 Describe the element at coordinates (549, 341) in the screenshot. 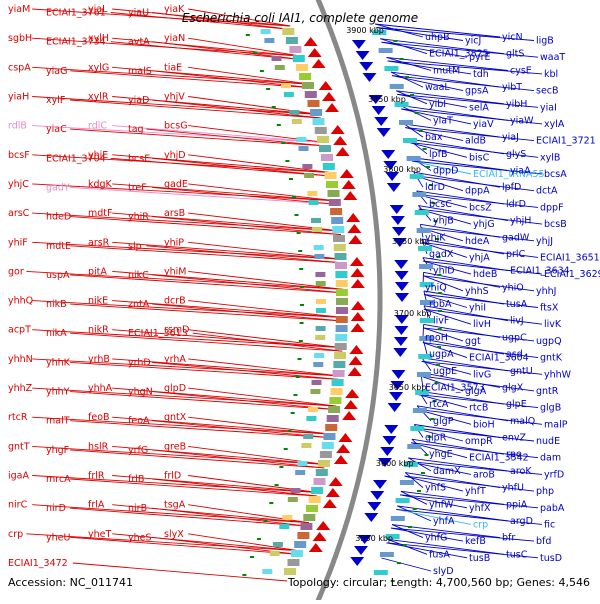

I see `gene-label: ugpQ` at that location.